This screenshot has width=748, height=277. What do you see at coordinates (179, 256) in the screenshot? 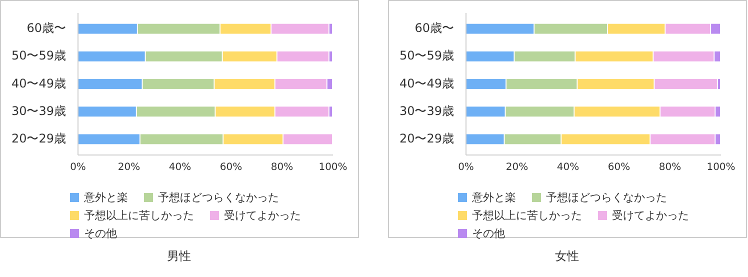
I see `text: 男性` at bounding box center [179, 256].